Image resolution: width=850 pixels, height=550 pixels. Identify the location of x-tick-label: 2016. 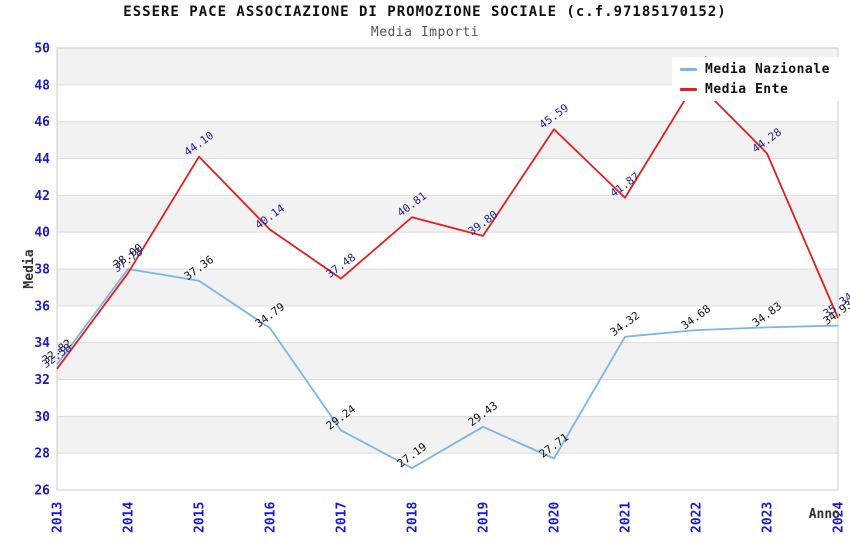
(271, 517).